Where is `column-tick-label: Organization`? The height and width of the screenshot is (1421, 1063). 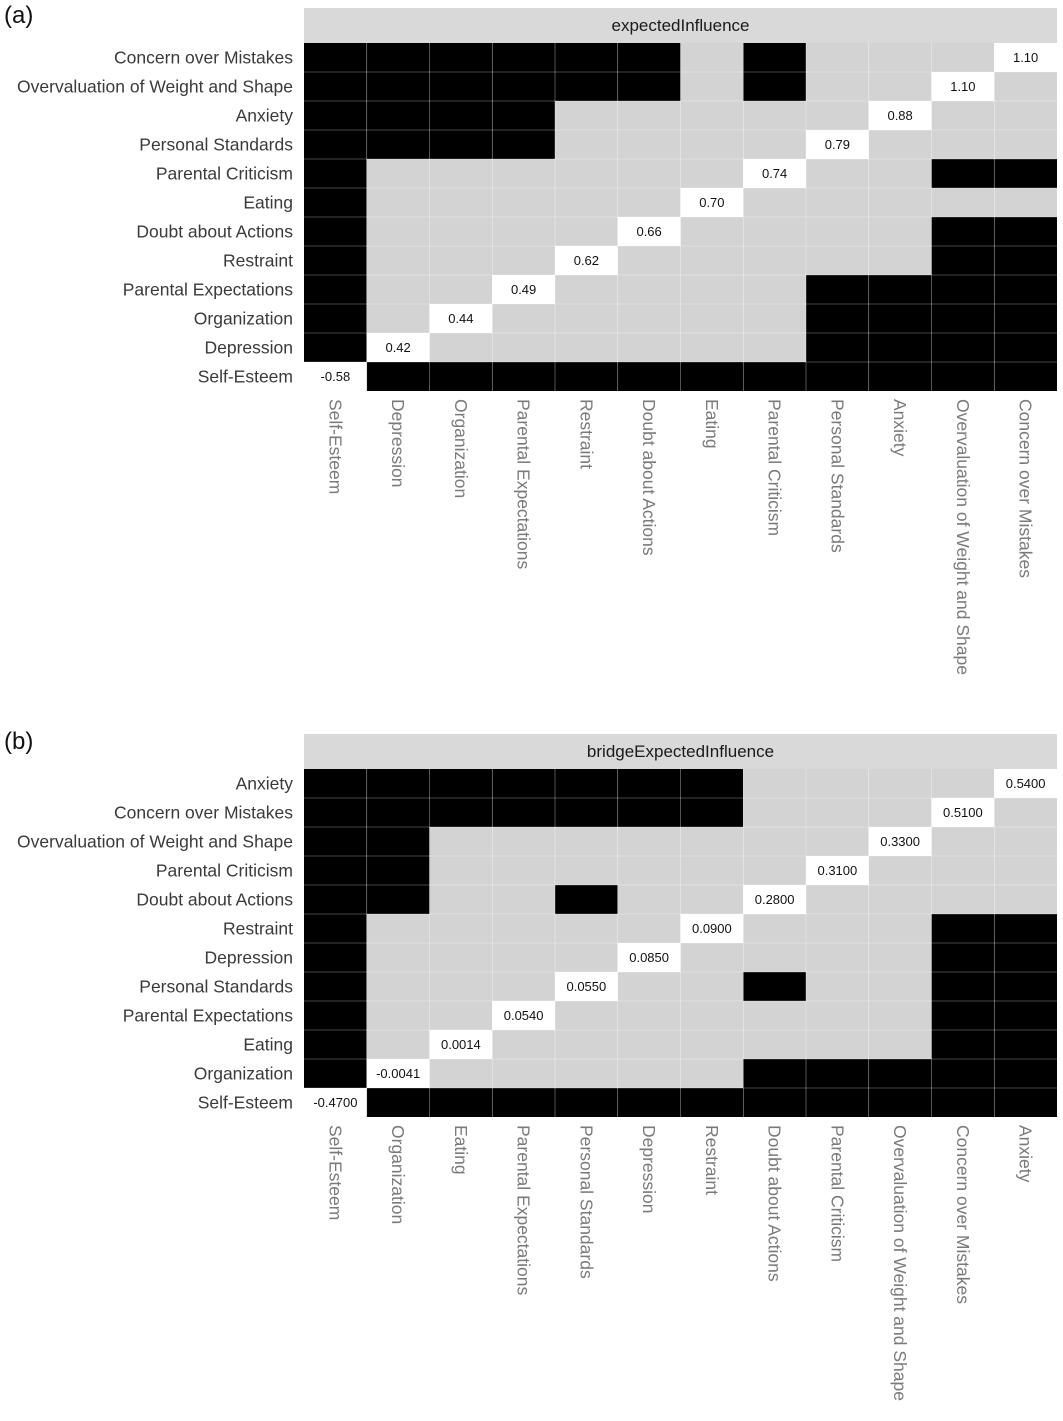 column-tick-label: Organization is located at coordinates (398, 1174).